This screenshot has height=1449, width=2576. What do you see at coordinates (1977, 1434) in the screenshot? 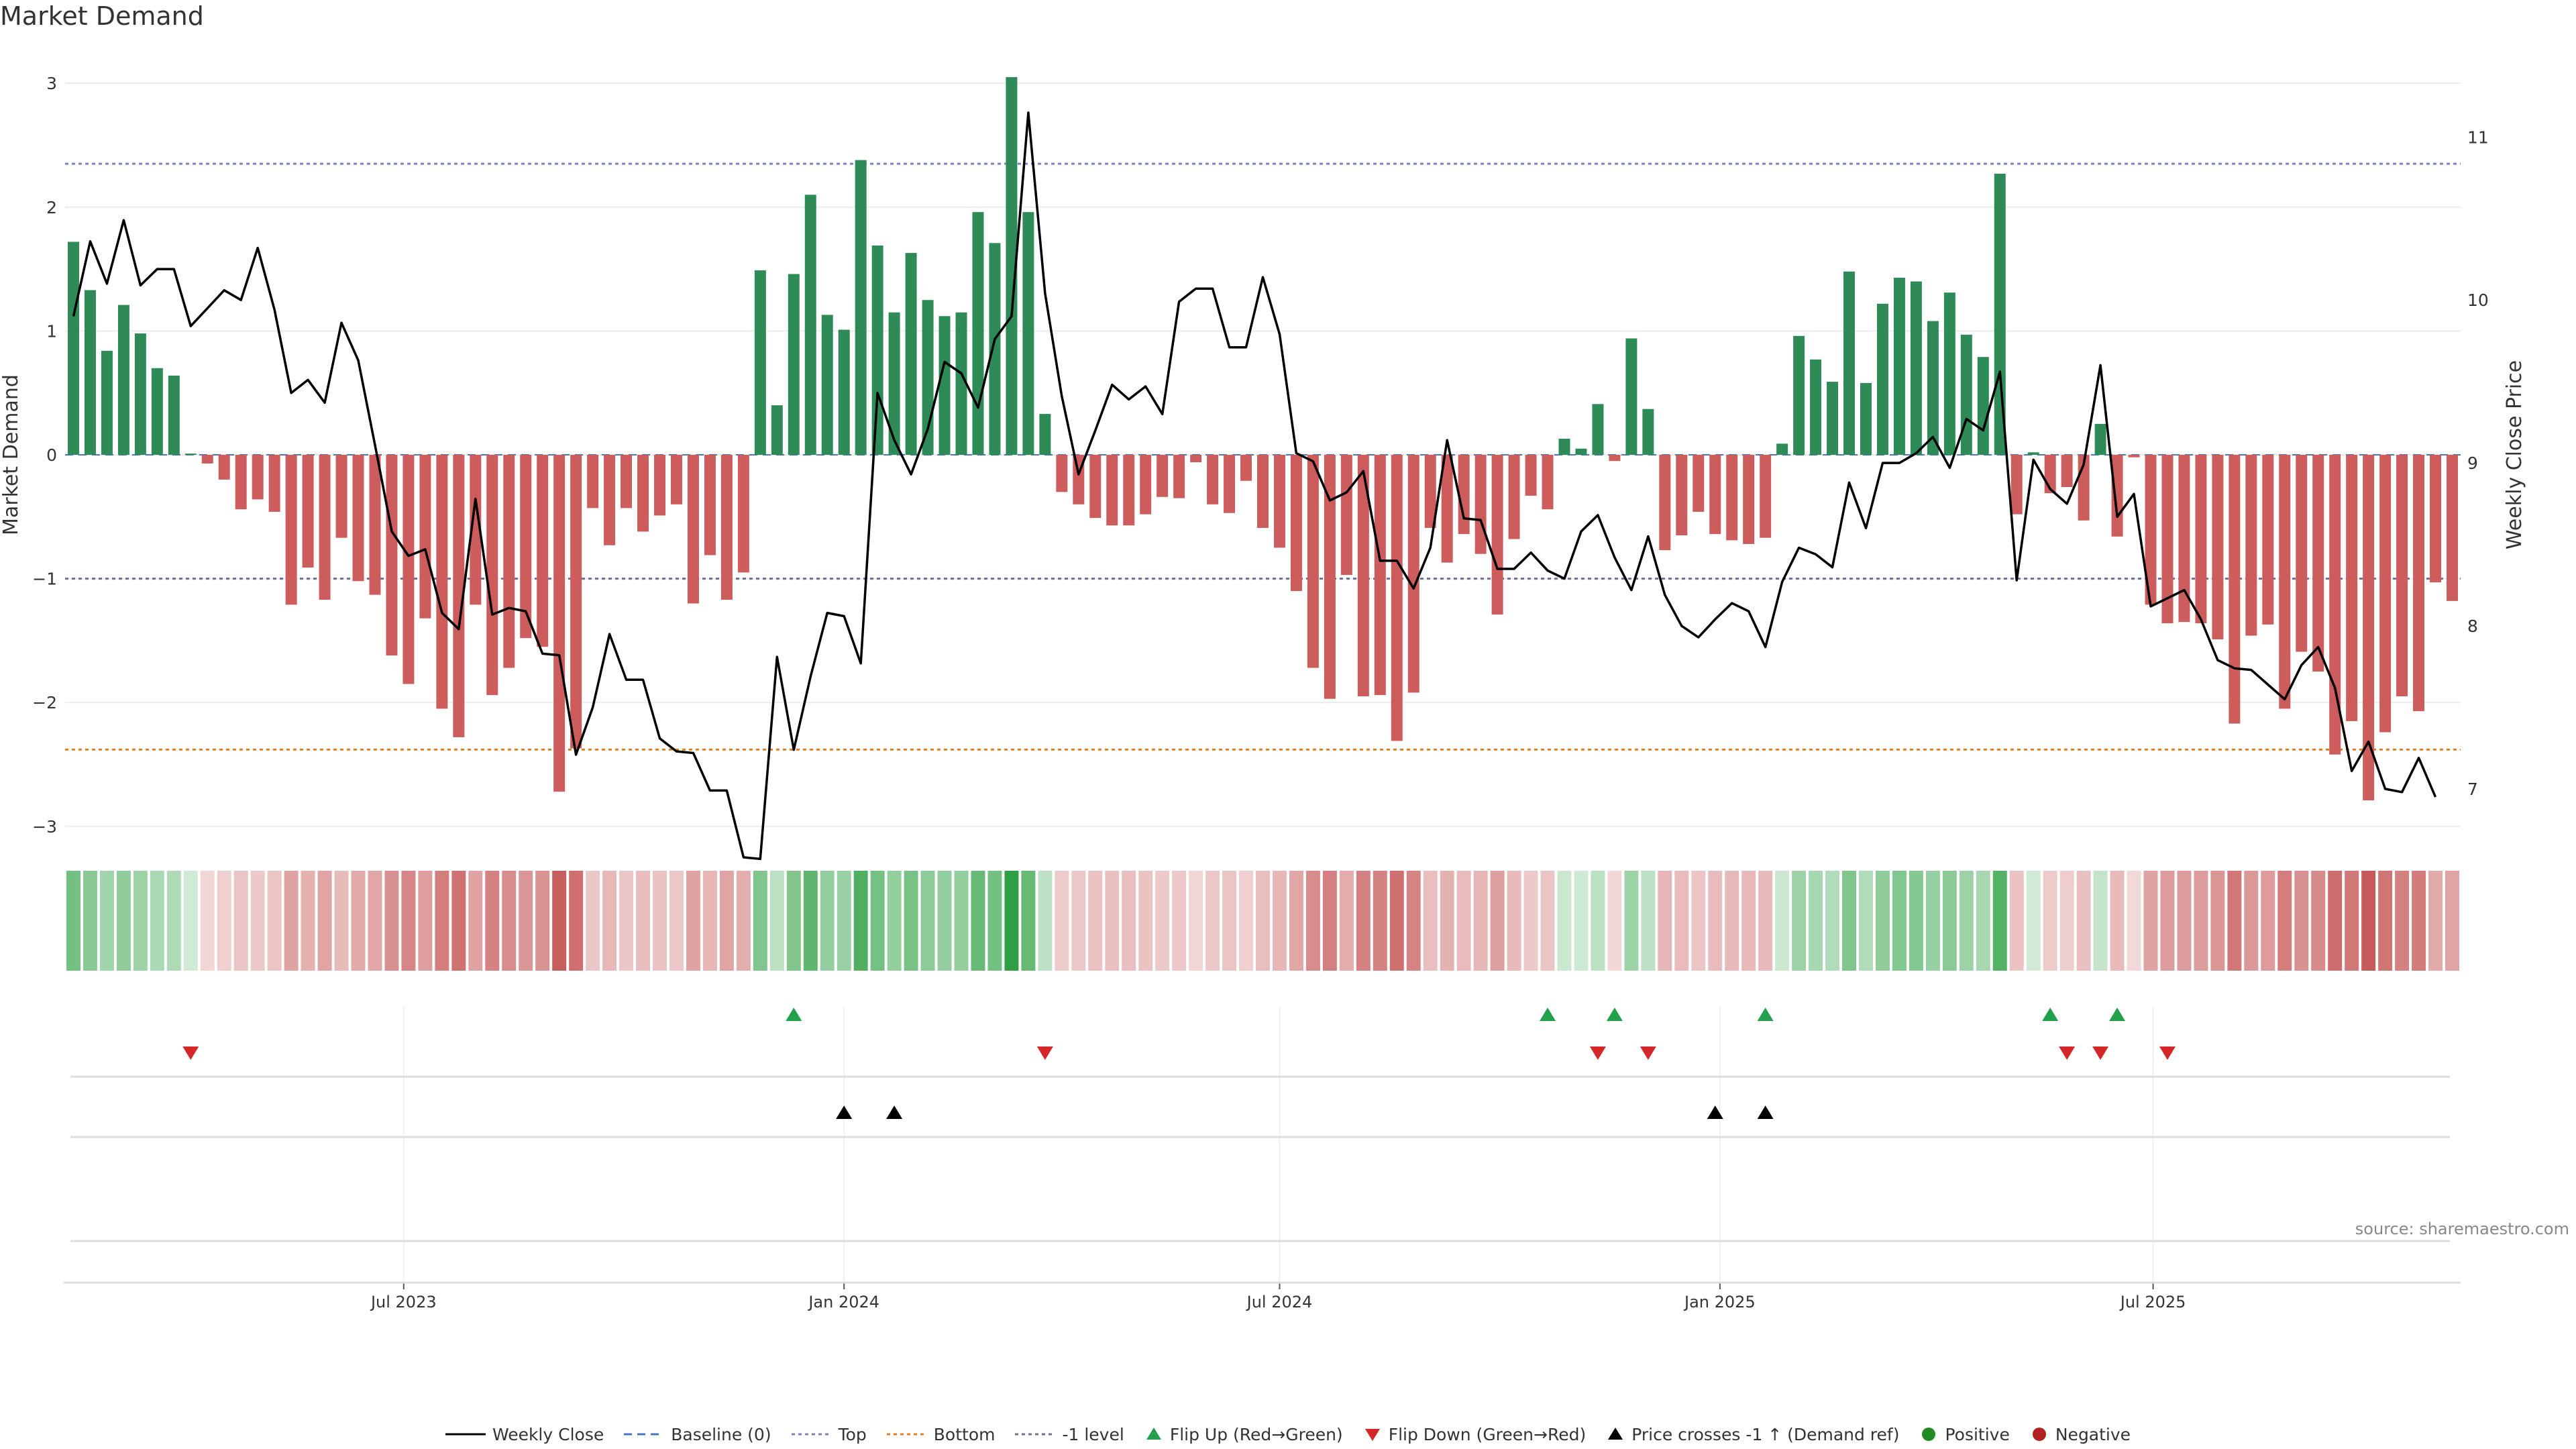
I see `legend-label: Positive` at bounding box center [1977, 1434].